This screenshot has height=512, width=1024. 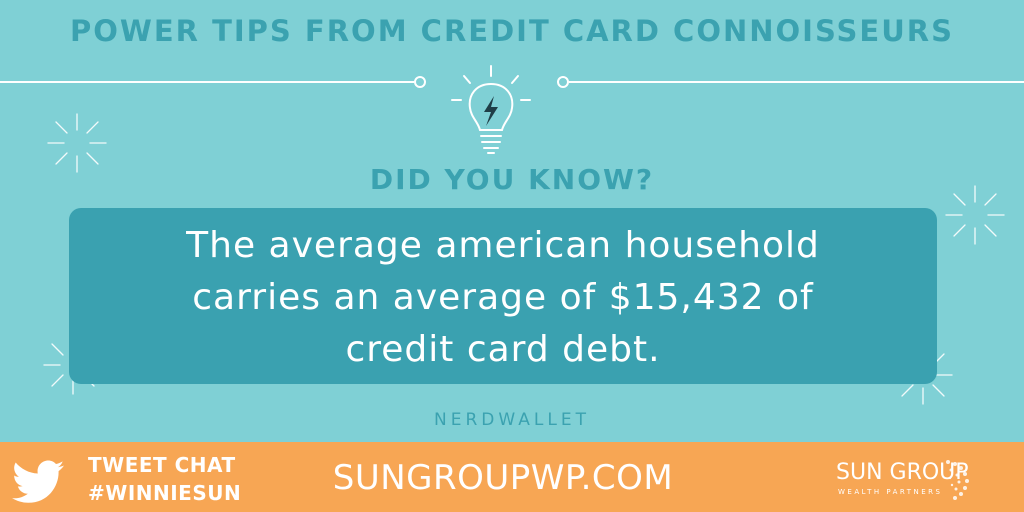 What do you see at coordinates (491, 109) in the screenshot?
I see `lightbulb-icon` at bounding box center [491, 109].